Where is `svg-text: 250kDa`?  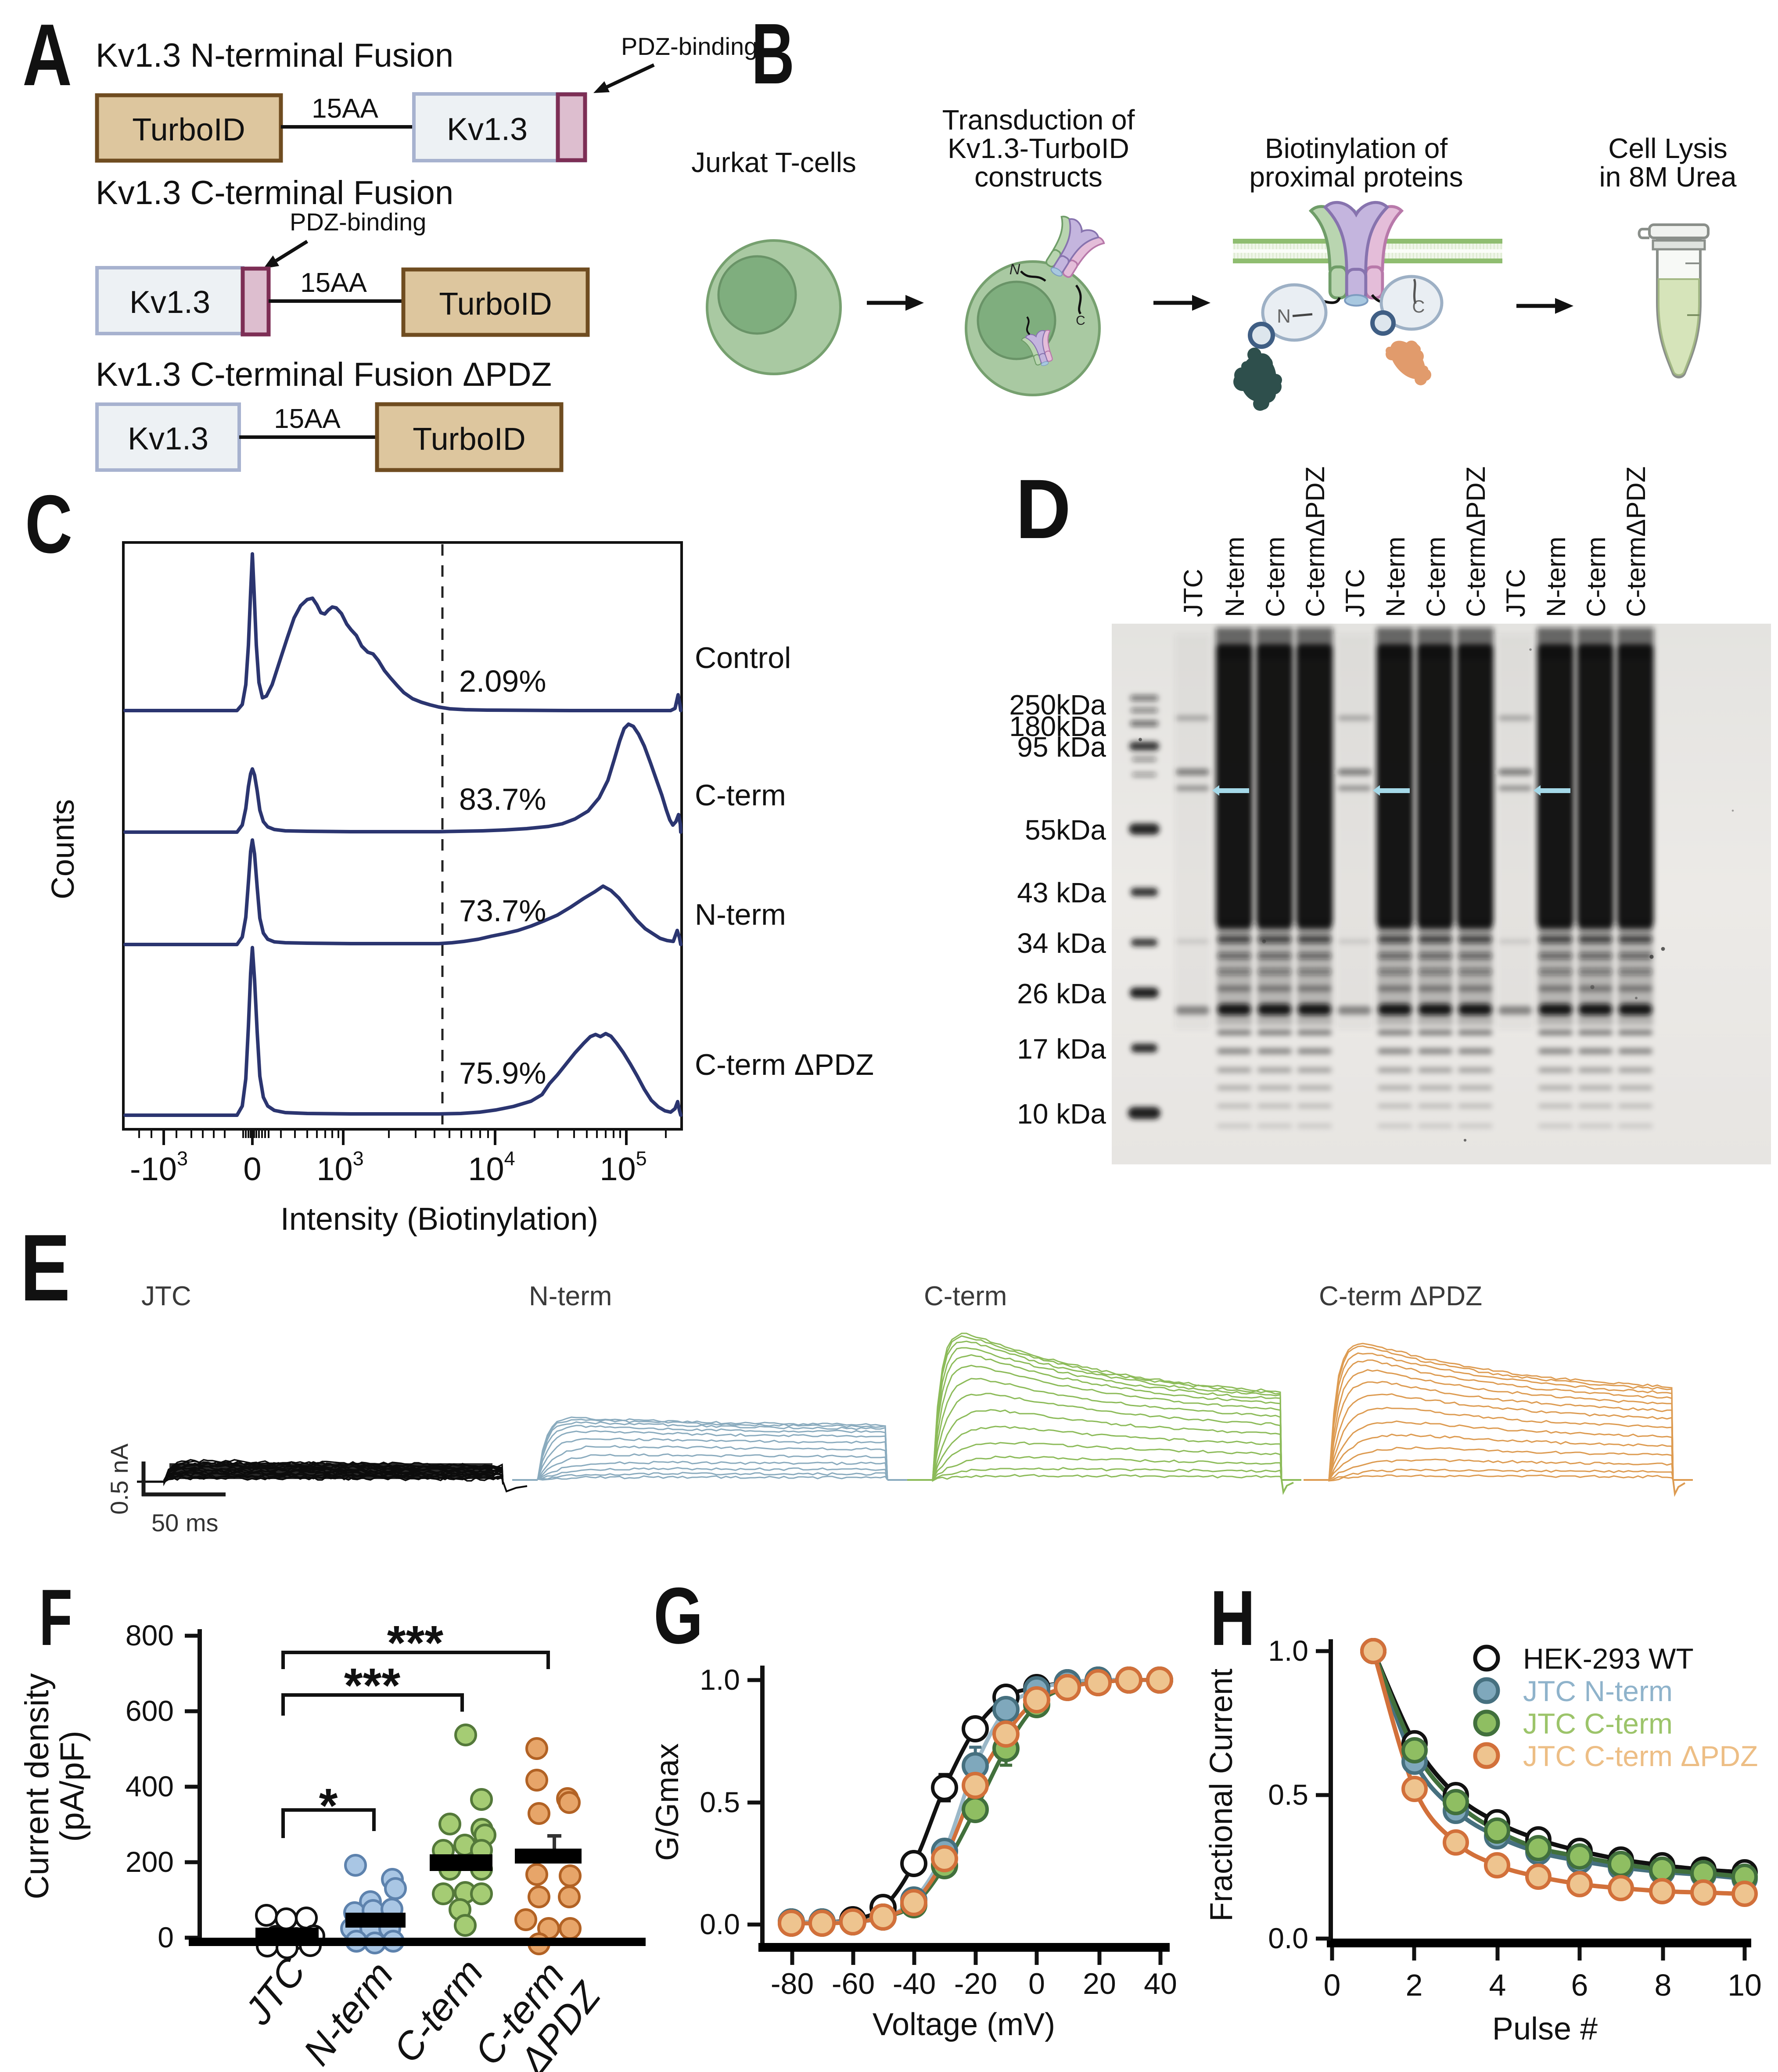 svg-text: 250kDa is located at coordinates (1057, 705).